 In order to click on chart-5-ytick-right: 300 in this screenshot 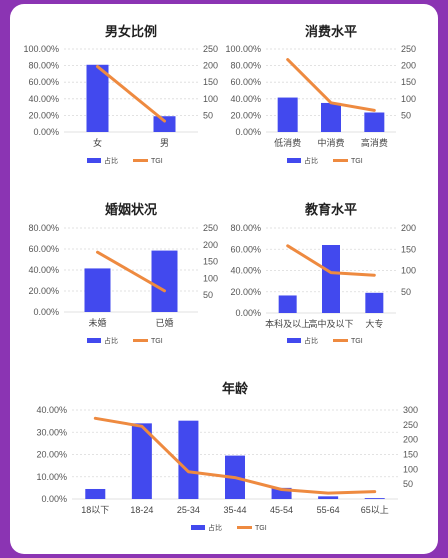, I will do `click(410, 410)`.